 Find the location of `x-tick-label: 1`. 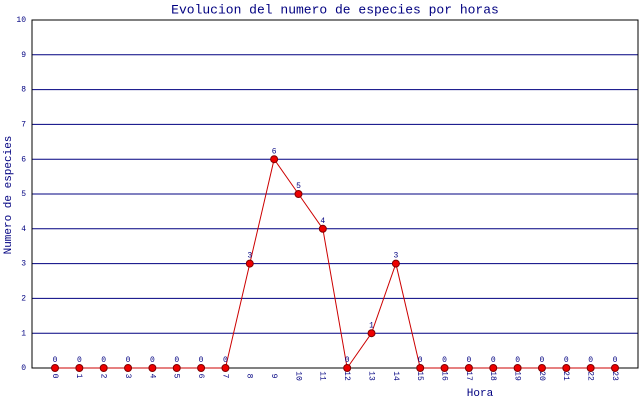

x-tick-label: 1 is located at coordinates (78, 376).